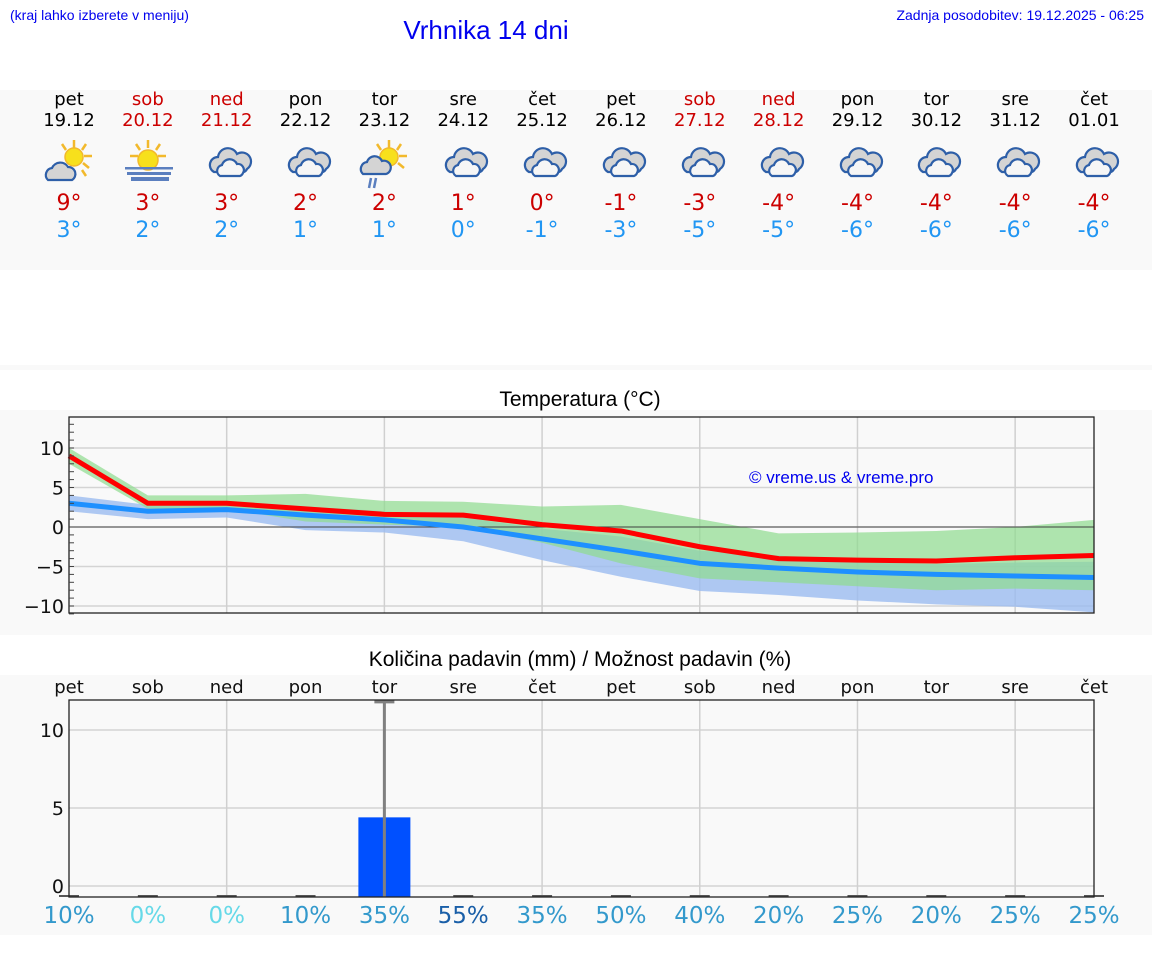 This screenshot has width=1152, height=975. What do you see at coordinates (700, 916) in the screenshot?
I see `precip-chance: 40%` at bounding box center [700, 916].